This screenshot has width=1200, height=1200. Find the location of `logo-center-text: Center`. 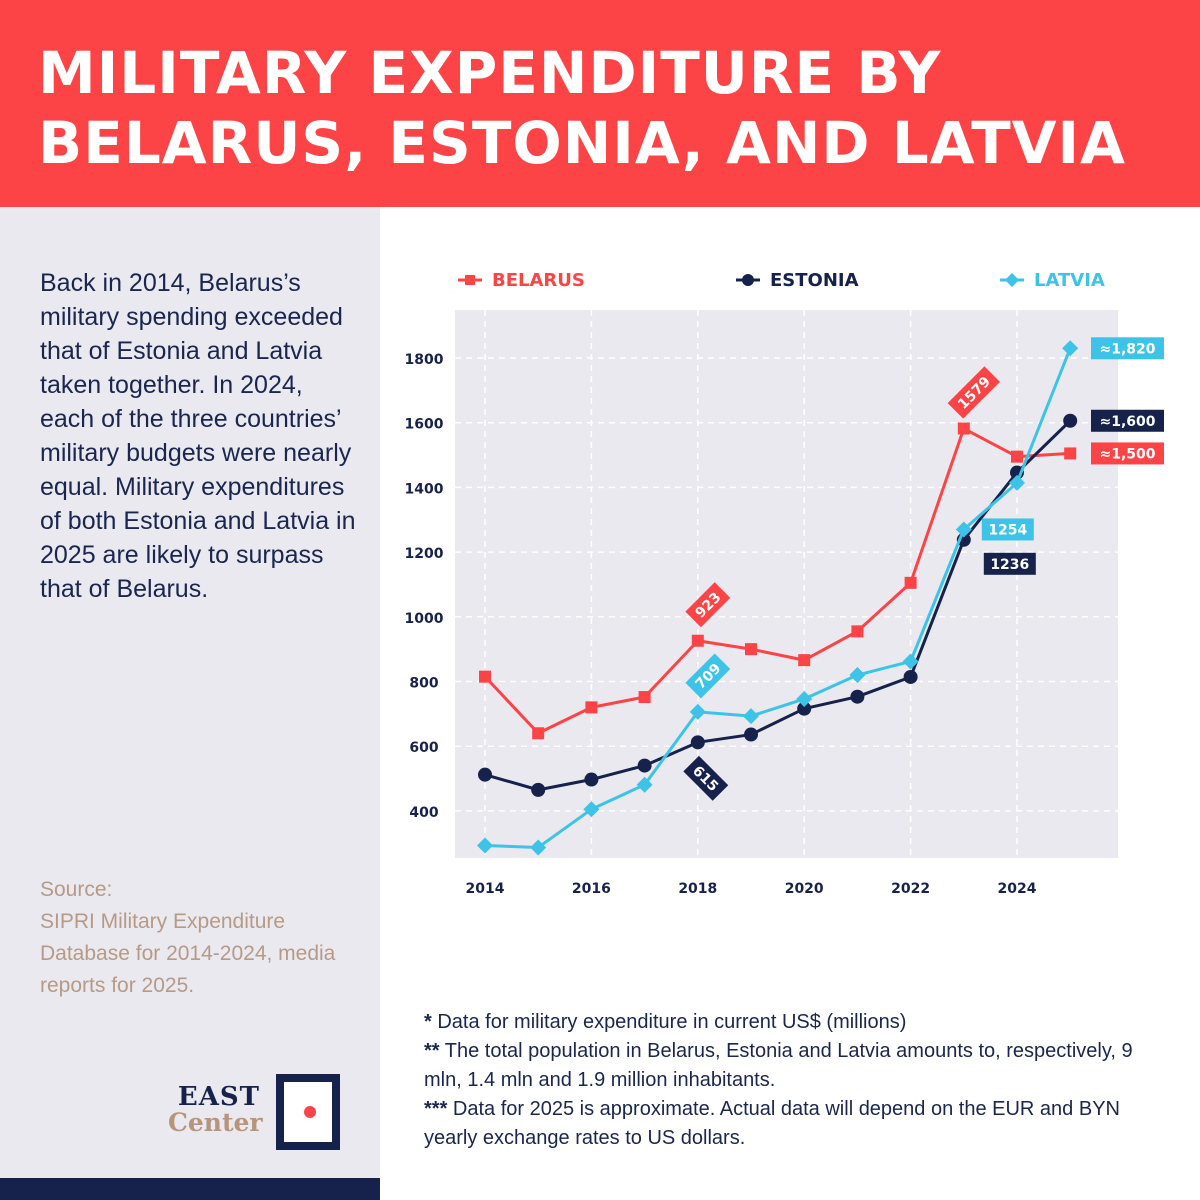

logo-center-text: Center is located at coordinates (215, 1122).